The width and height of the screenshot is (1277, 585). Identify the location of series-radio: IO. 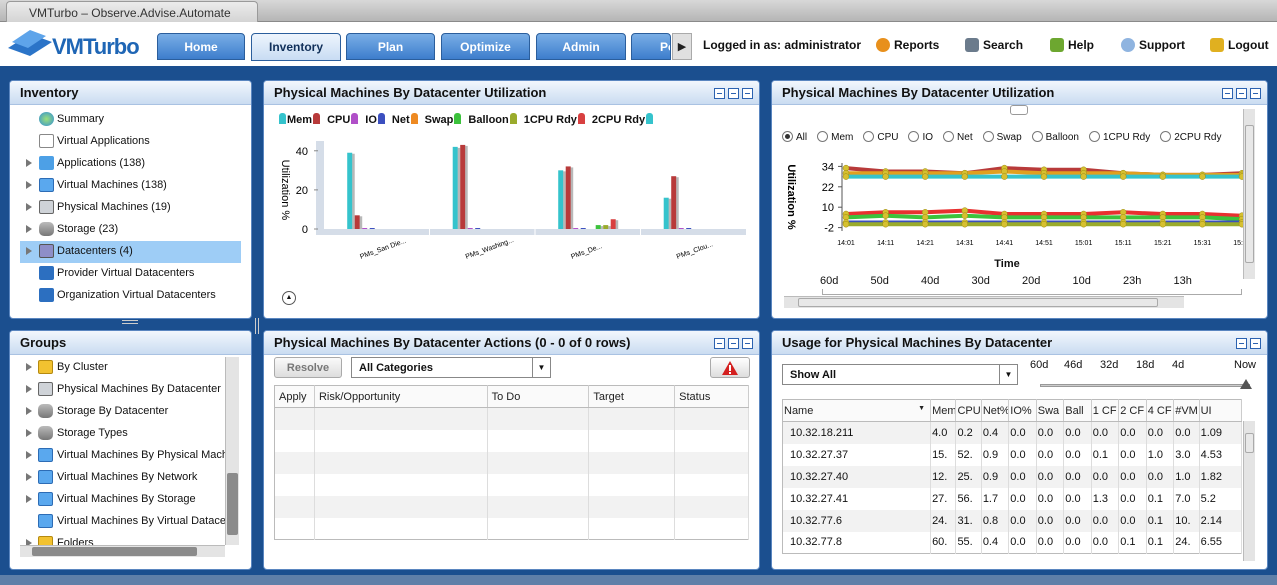
(916, 137).